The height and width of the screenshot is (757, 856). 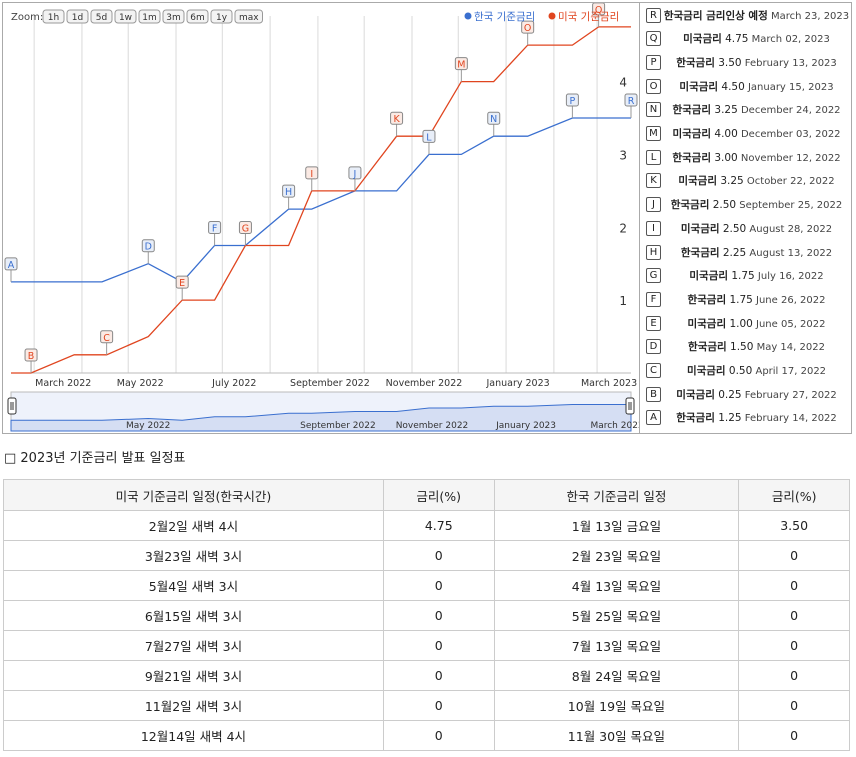 What do you see at coordinates (789, 300) in the screenshot?
I see `event-date: June 26, 2022` at bounding box center [789, 300].